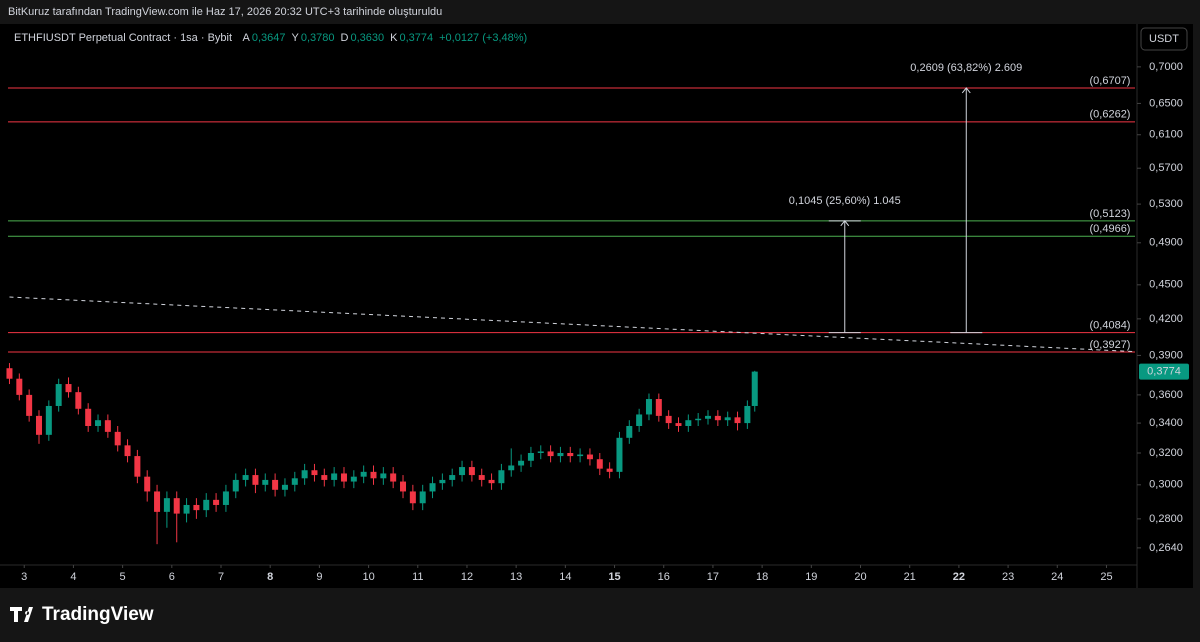  Describe the element at coordinates (24, 577) in the screenshot. I see `x-tick-label: 3` at that location.